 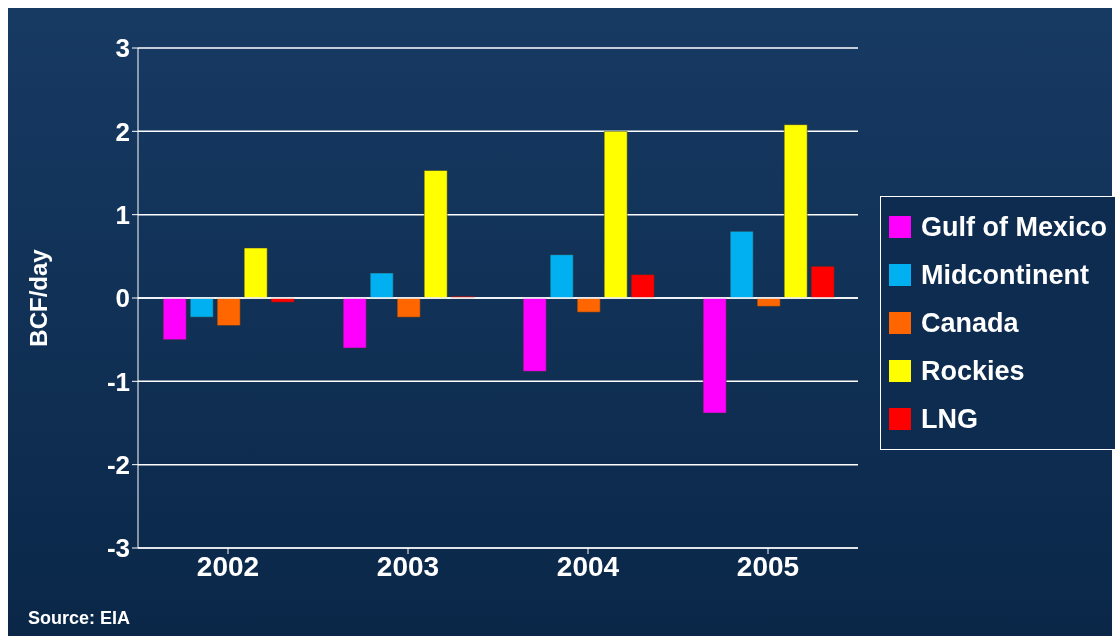 What do you see at coordinates (79, 618) in the screenshot?
I see `source-note: Source: EIA` at bounding box center [79, 618].